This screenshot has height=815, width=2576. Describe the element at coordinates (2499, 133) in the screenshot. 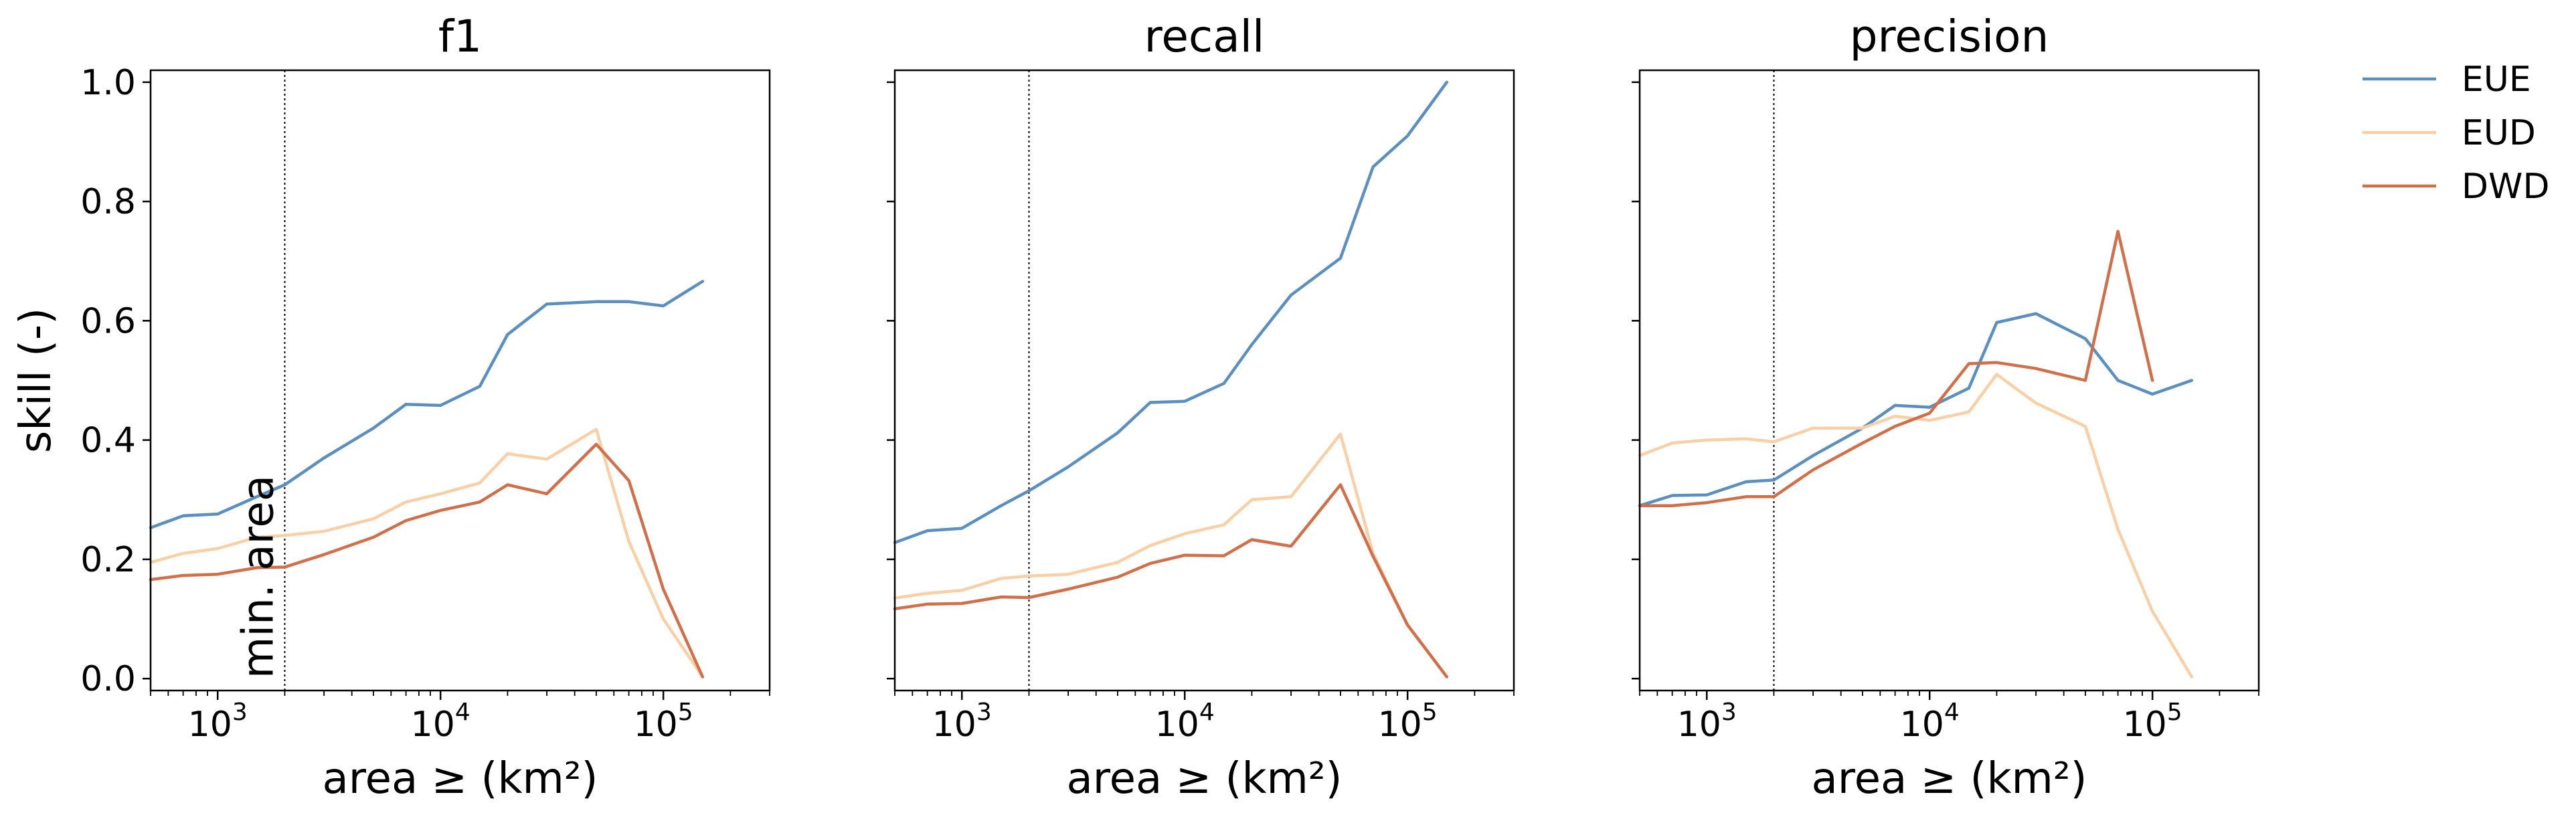

I see `legend-label: EUD` at that location.